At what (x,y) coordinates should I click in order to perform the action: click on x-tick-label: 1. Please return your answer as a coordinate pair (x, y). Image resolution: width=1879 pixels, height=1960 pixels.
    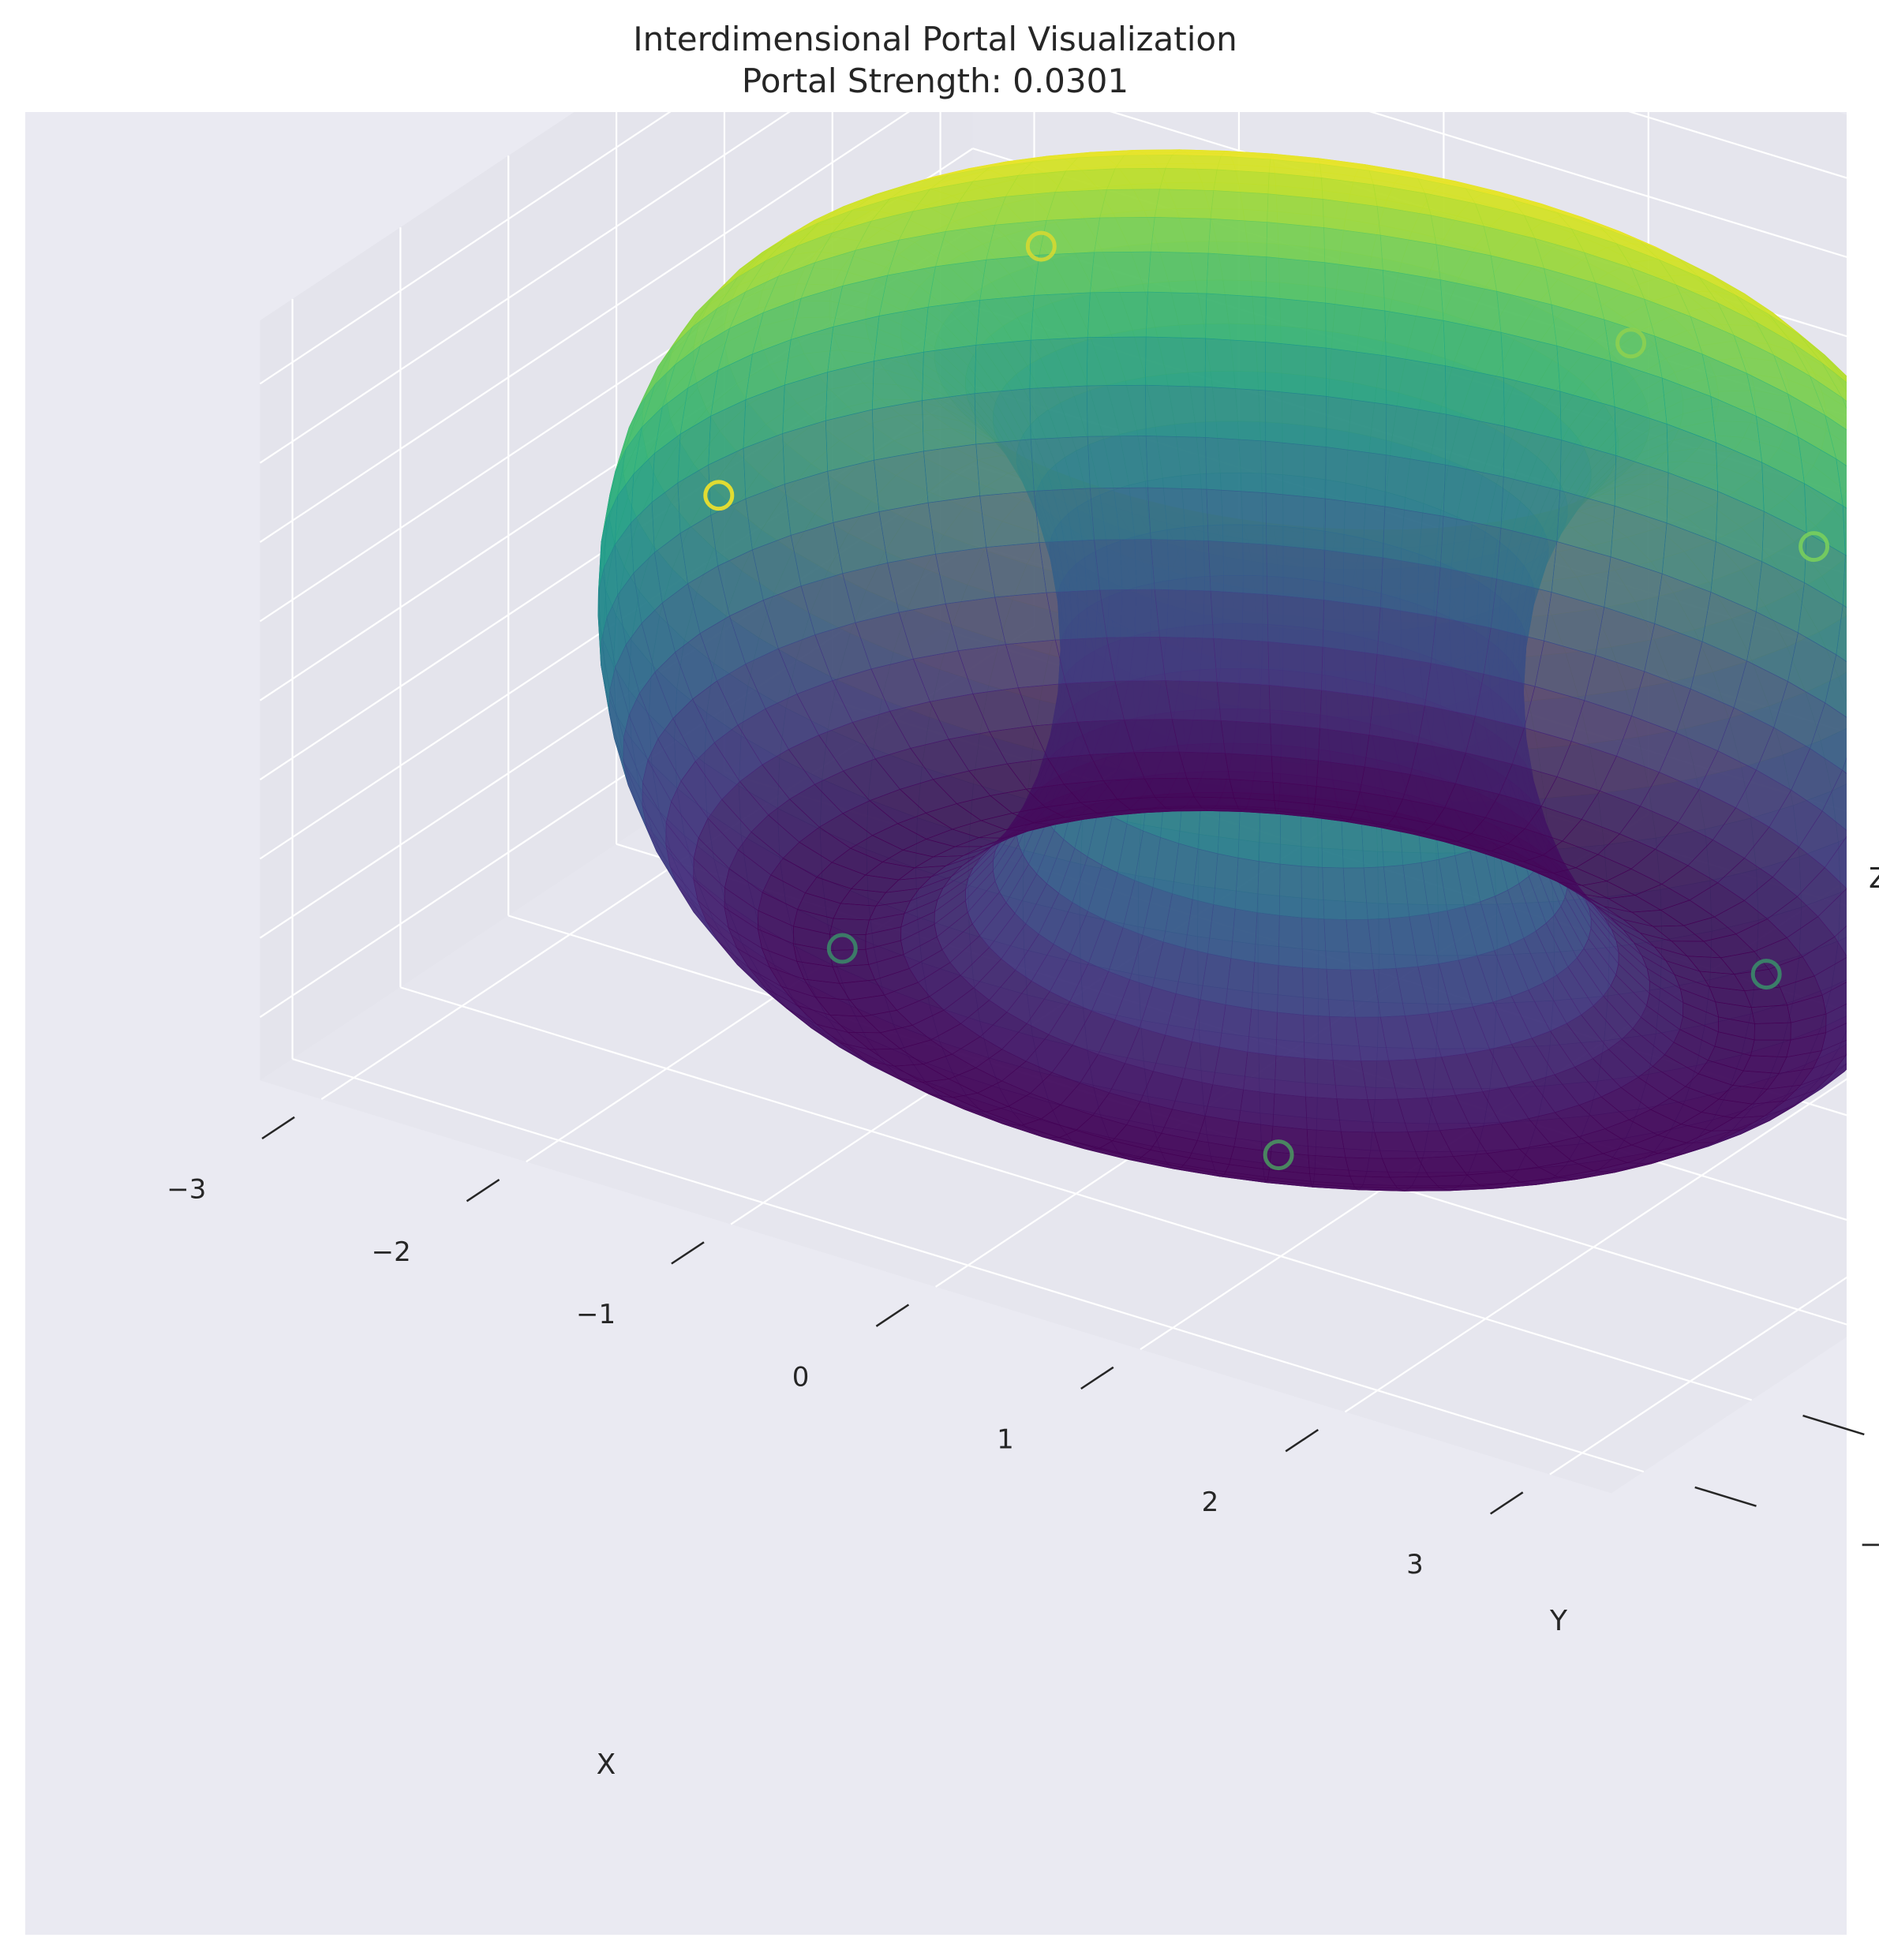
    Looking at the image, I should click on (1005, 1440).